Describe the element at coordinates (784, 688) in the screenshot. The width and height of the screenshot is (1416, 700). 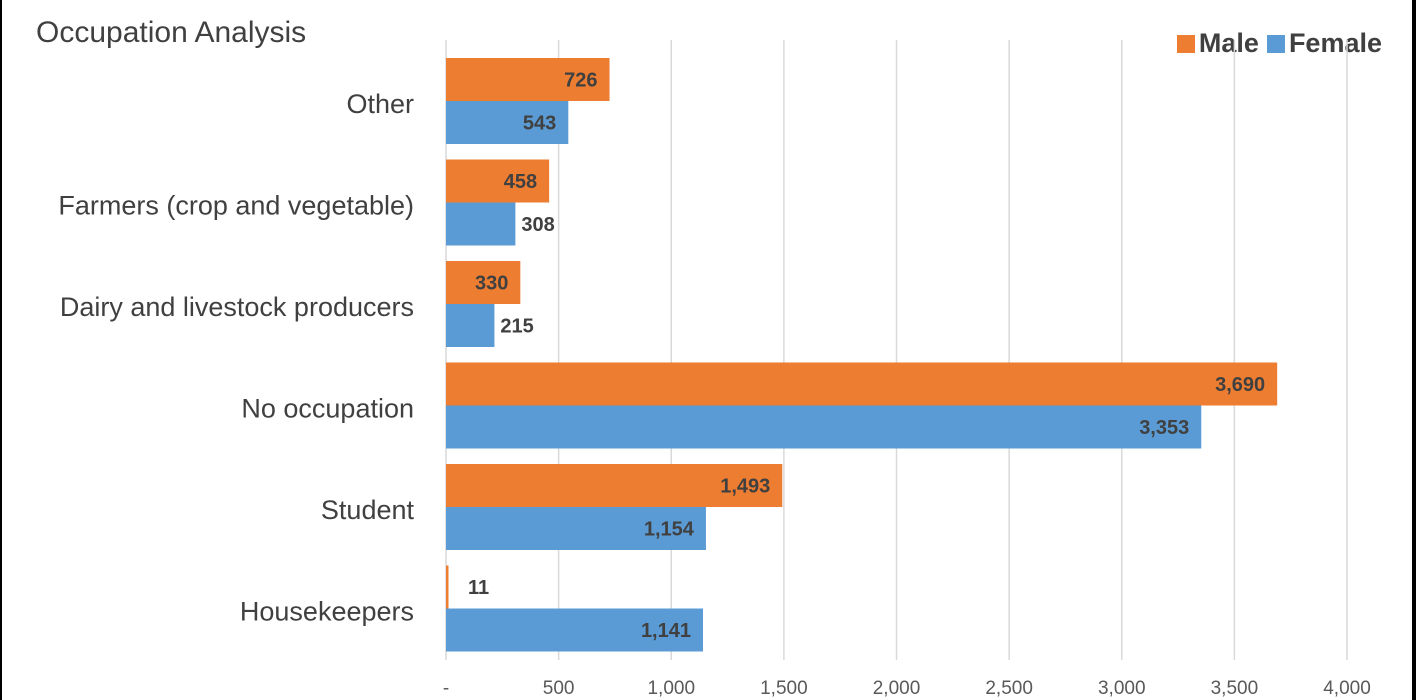
I see `x-tick-label: 1,500` at that location.